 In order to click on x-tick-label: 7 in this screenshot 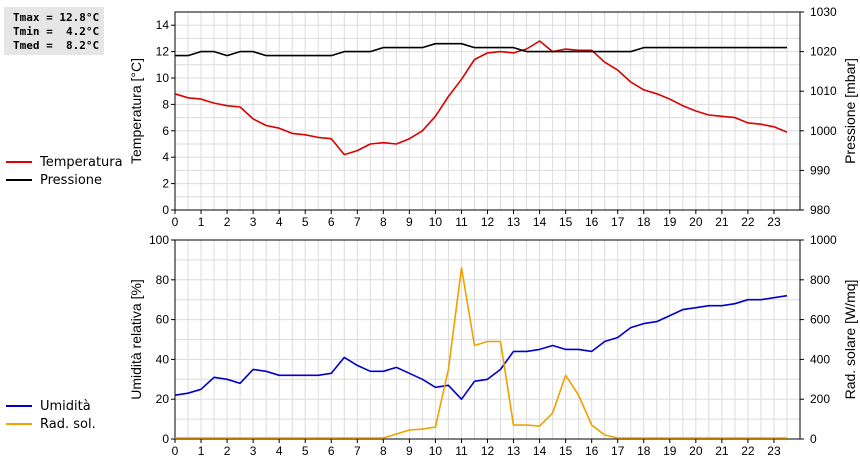, I will do `click(357, 451)`.